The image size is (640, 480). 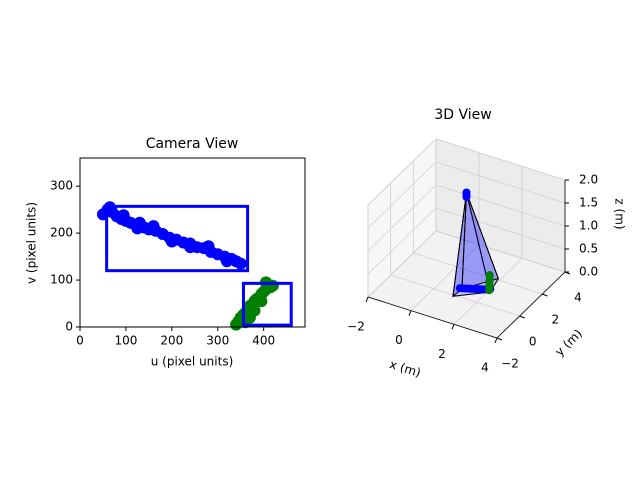 What do you see at coordinates (217, 341) in the screenshot?
I see `x-tick-label: 300` at bounding box center [217, 341].